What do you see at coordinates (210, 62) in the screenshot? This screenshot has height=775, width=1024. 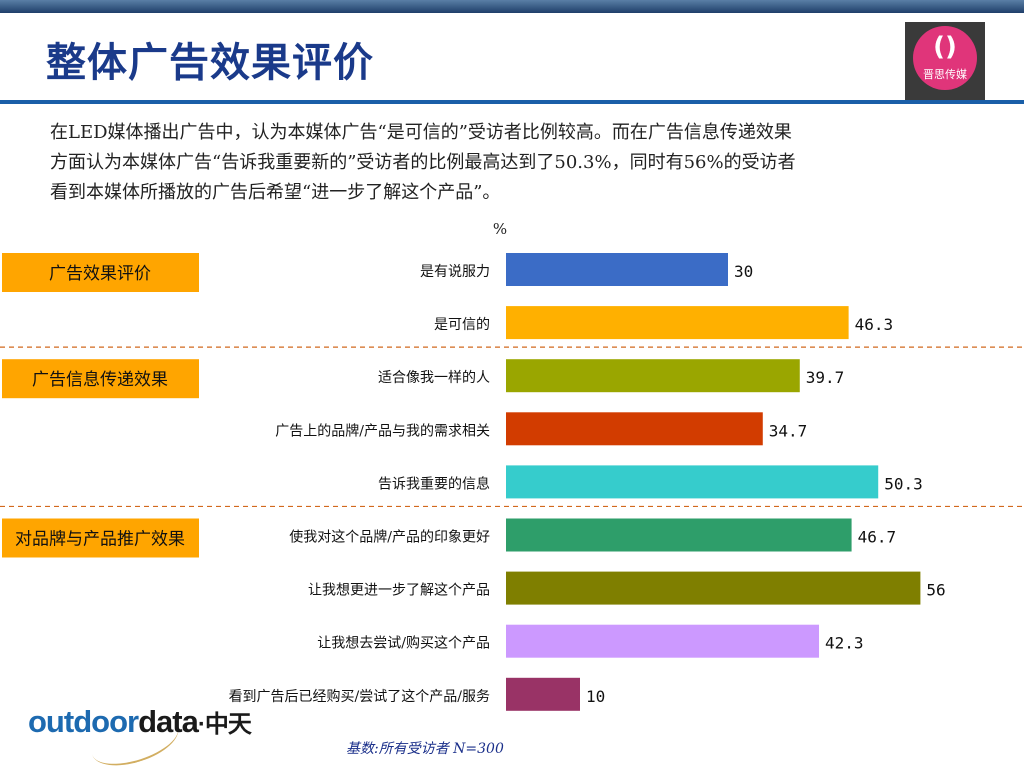 I see `page-title: 整体广告效果评价` at bounding box center [210, 62].